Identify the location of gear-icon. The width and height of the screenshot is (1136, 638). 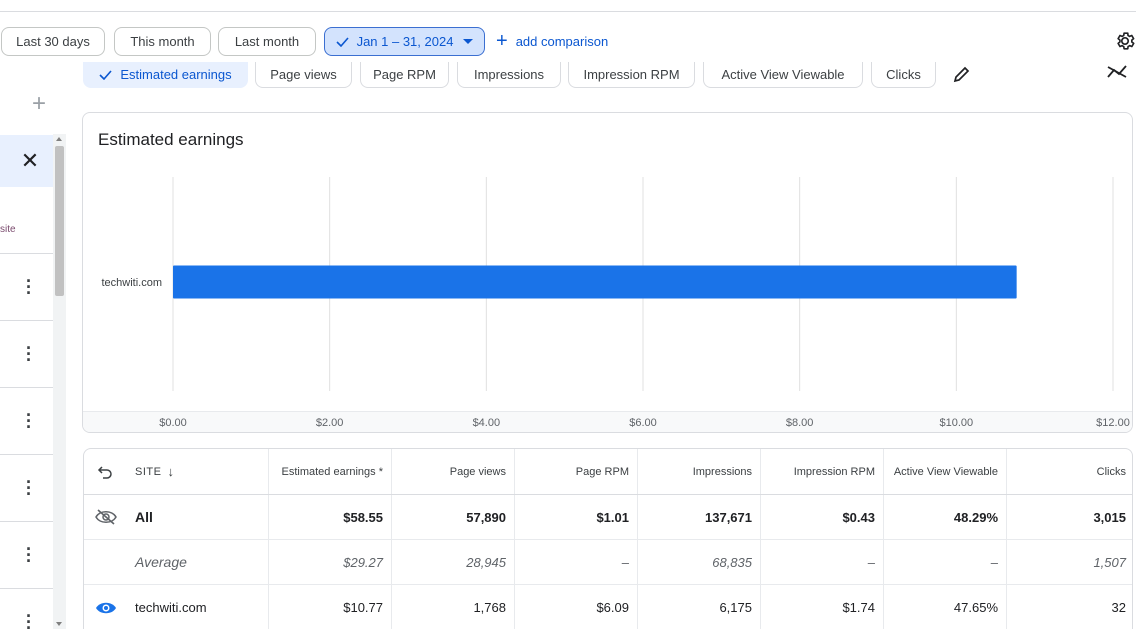
(1125, 41).